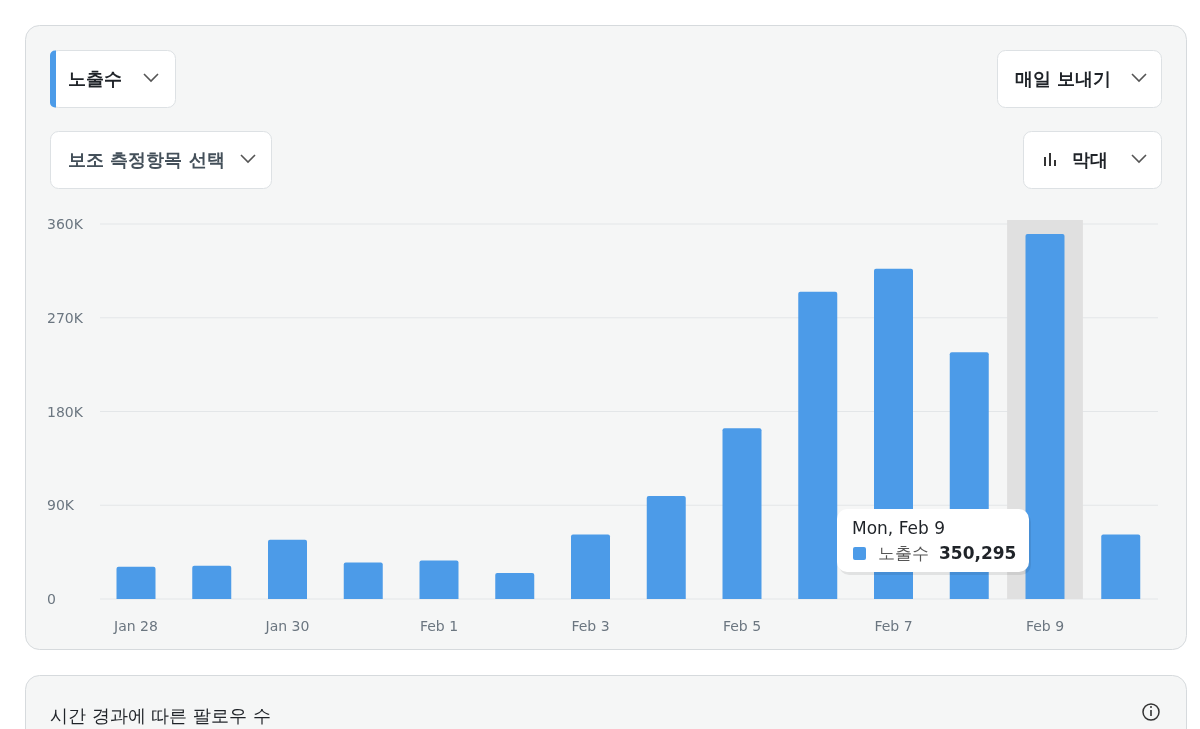 The width and height of the screenshot is (1200, 729). I want to click on x-tick-label: Feb 7, so click(893, 626).